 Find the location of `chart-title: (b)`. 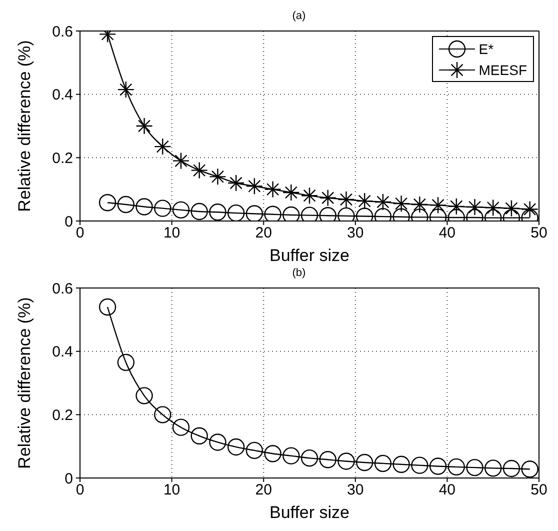

chart-title: (b) is located at coordinates (299, 273).